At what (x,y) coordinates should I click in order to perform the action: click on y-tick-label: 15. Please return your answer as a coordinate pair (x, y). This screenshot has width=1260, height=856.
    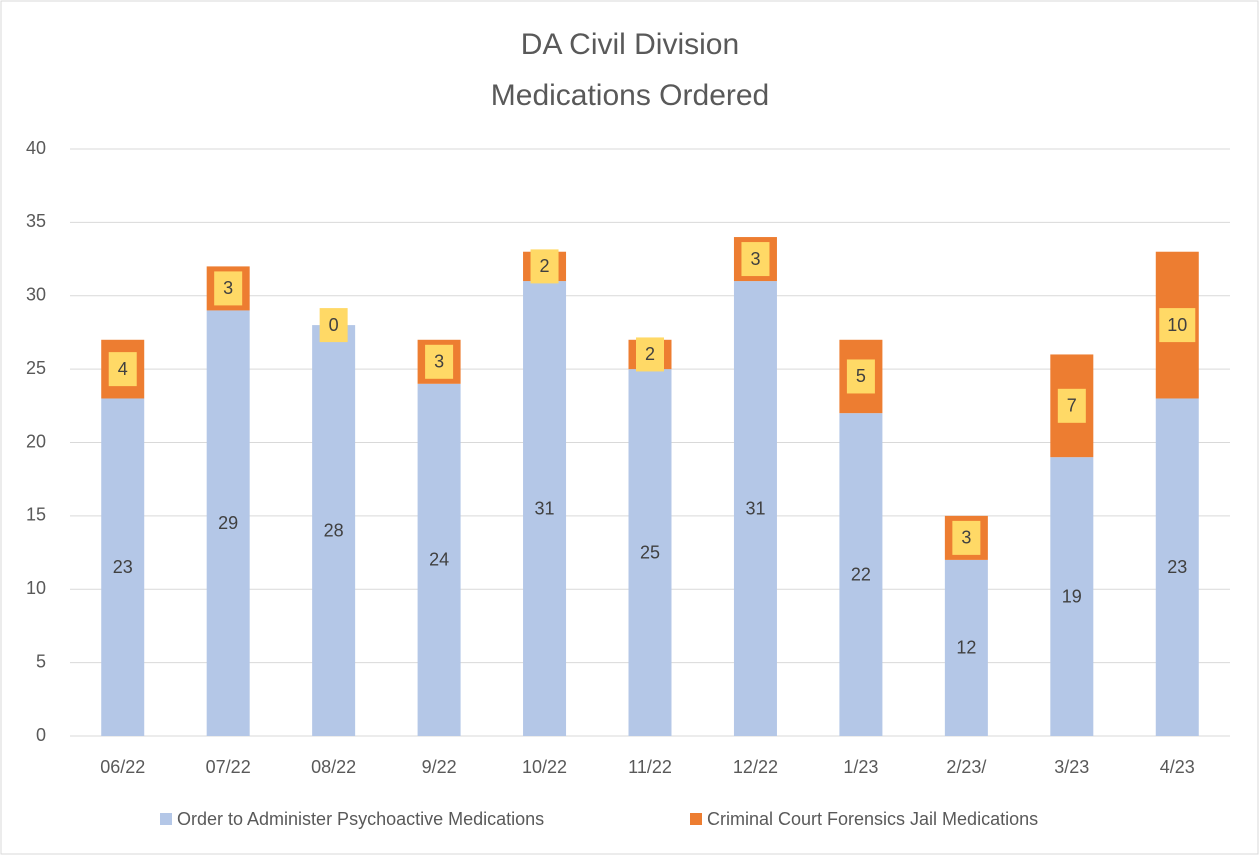
    Looking at the image, I should click on (36, 515).